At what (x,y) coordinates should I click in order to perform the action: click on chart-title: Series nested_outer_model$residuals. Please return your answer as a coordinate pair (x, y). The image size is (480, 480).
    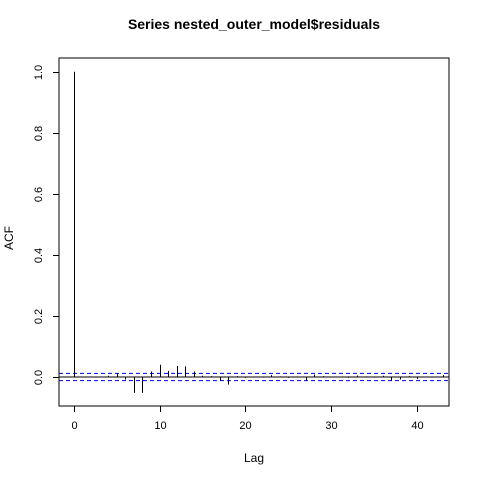
    Looking at the image, I should click on (254, 24).